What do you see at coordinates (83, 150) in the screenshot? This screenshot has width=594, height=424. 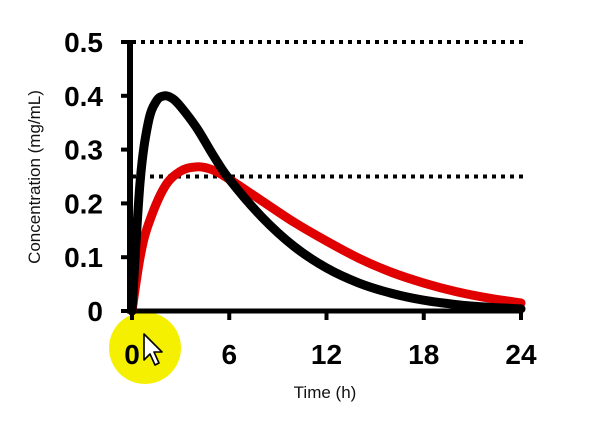 I see `y-tick-label: 0.3` at bounding box center [83, 150].